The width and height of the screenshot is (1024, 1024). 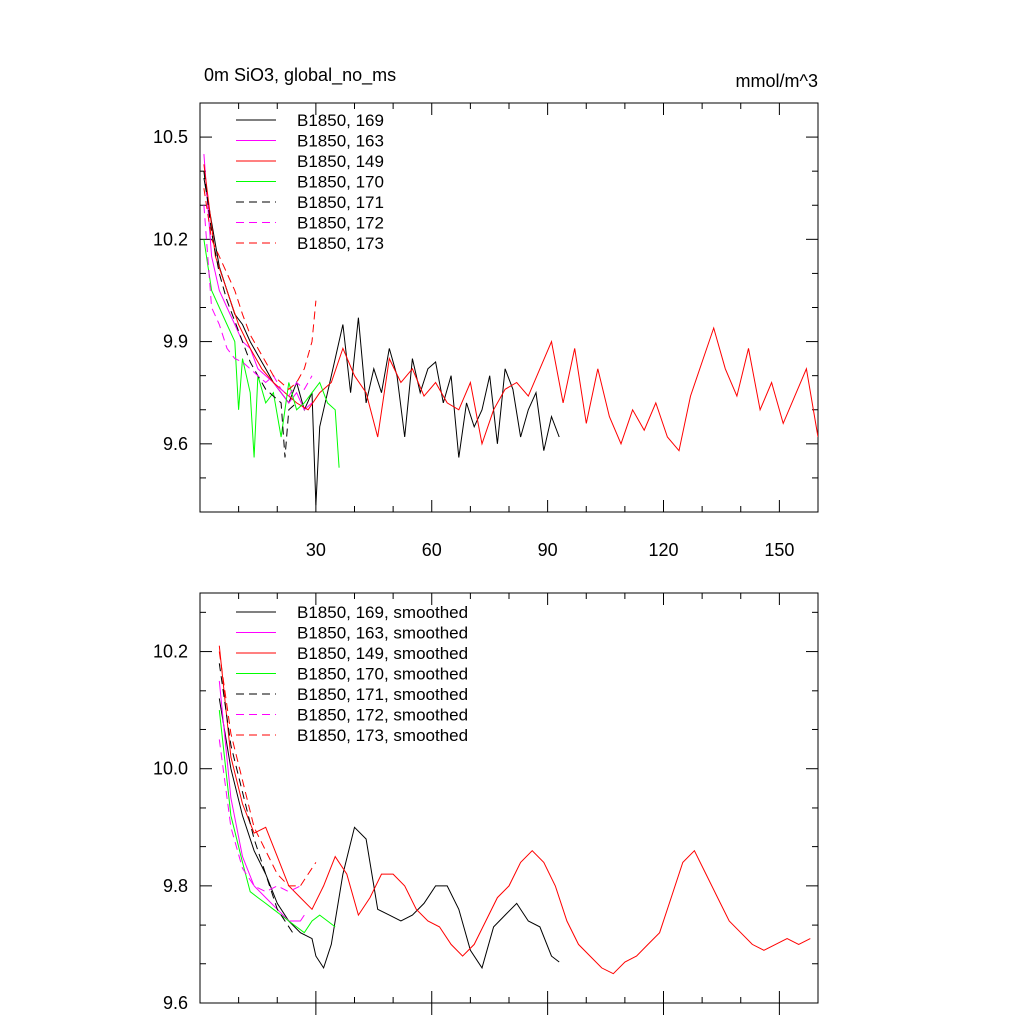 I want to click on bottom-legend-label: B1850, 170, smoothed, so click(x=382, y=674).